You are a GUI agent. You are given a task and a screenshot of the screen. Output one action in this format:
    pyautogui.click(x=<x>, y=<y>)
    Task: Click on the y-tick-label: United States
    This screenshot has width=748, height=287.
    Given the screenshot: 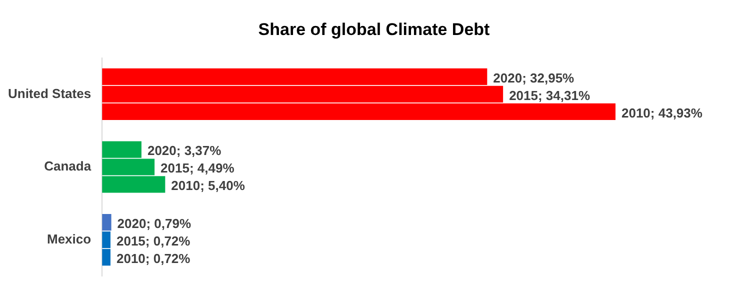 What is the action you would take?
    pyautogui.click(x=50, y=93)
    